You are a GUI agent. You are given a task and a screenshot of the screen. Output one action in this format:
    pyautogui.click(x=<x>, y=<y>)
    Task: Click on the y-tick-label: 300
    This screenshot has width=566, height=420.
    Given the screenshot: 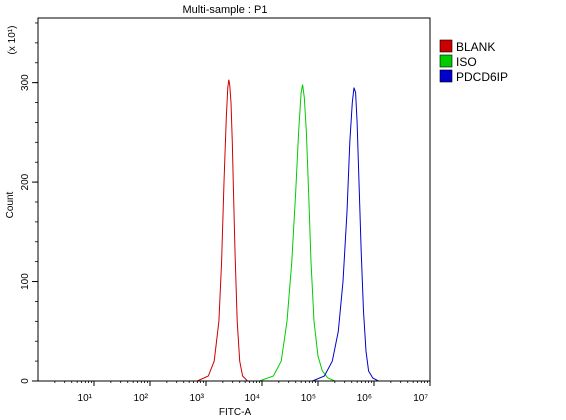 What is the action you would take?
    pyautogui.click(x=25, y=82)
    